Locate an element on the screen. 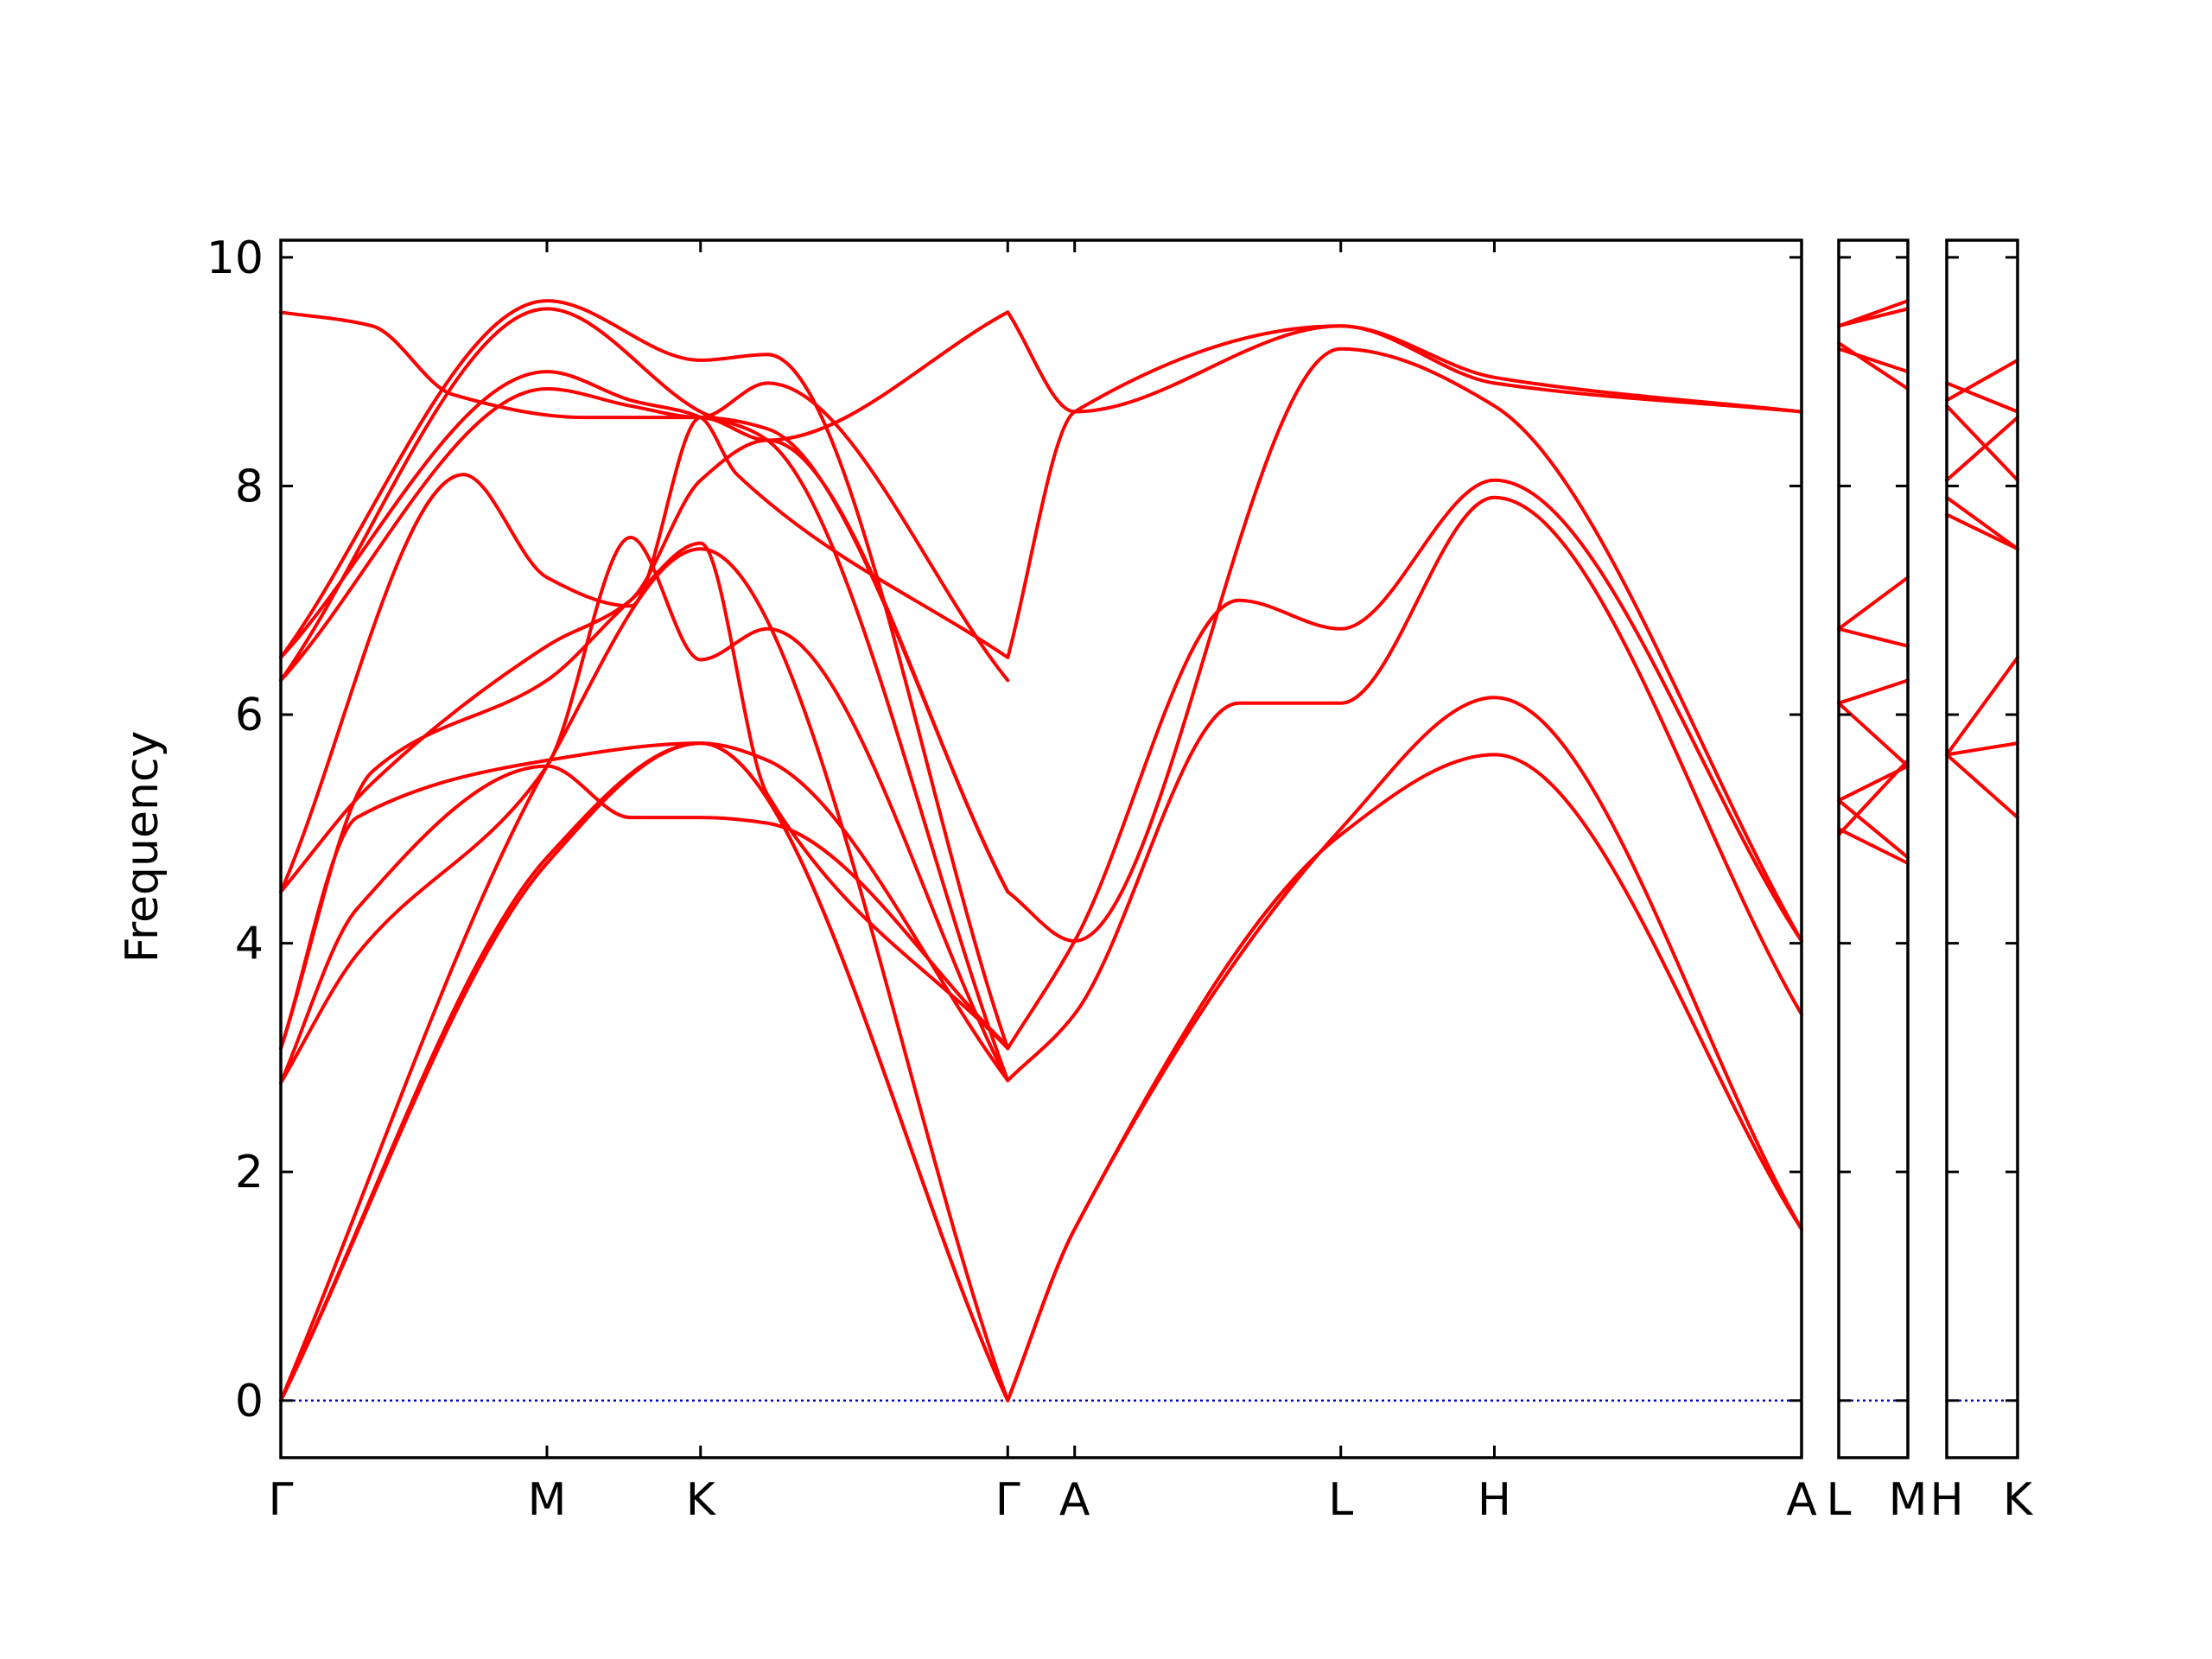 This screenshot has width=2212, height=1659. y-tick-label-10: 10 is located at coordinates (235, 258).